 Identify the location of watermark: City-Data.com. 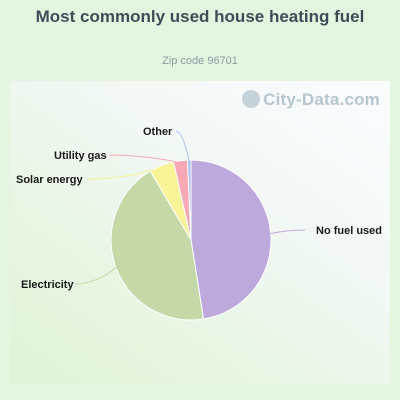
(311, 100).